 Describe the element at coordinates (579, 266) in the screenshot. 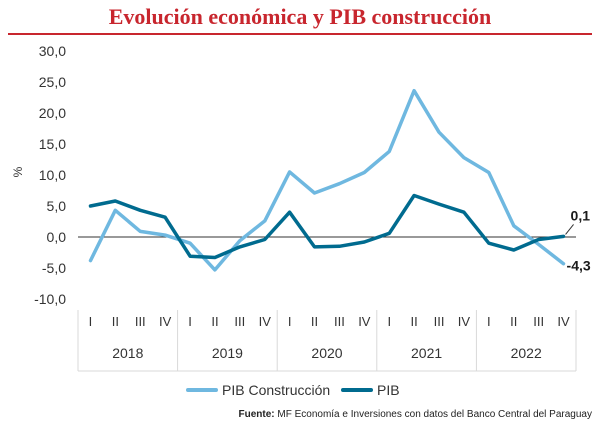

I see `annotation-label: -4,3` at that location.